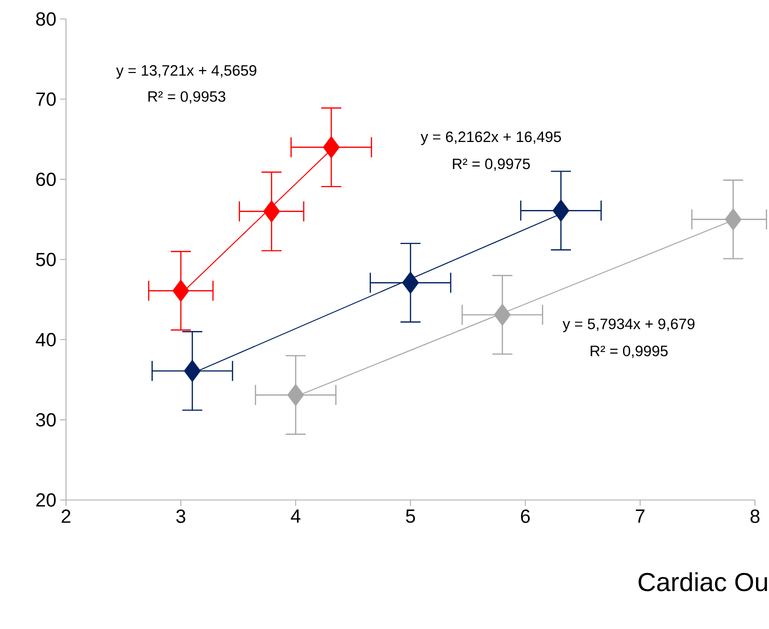 Image resolution: width=769 pixels, height=629 pixels. I want to click on annotation: y = 5,7934x + 9,679, so click(628, 325).